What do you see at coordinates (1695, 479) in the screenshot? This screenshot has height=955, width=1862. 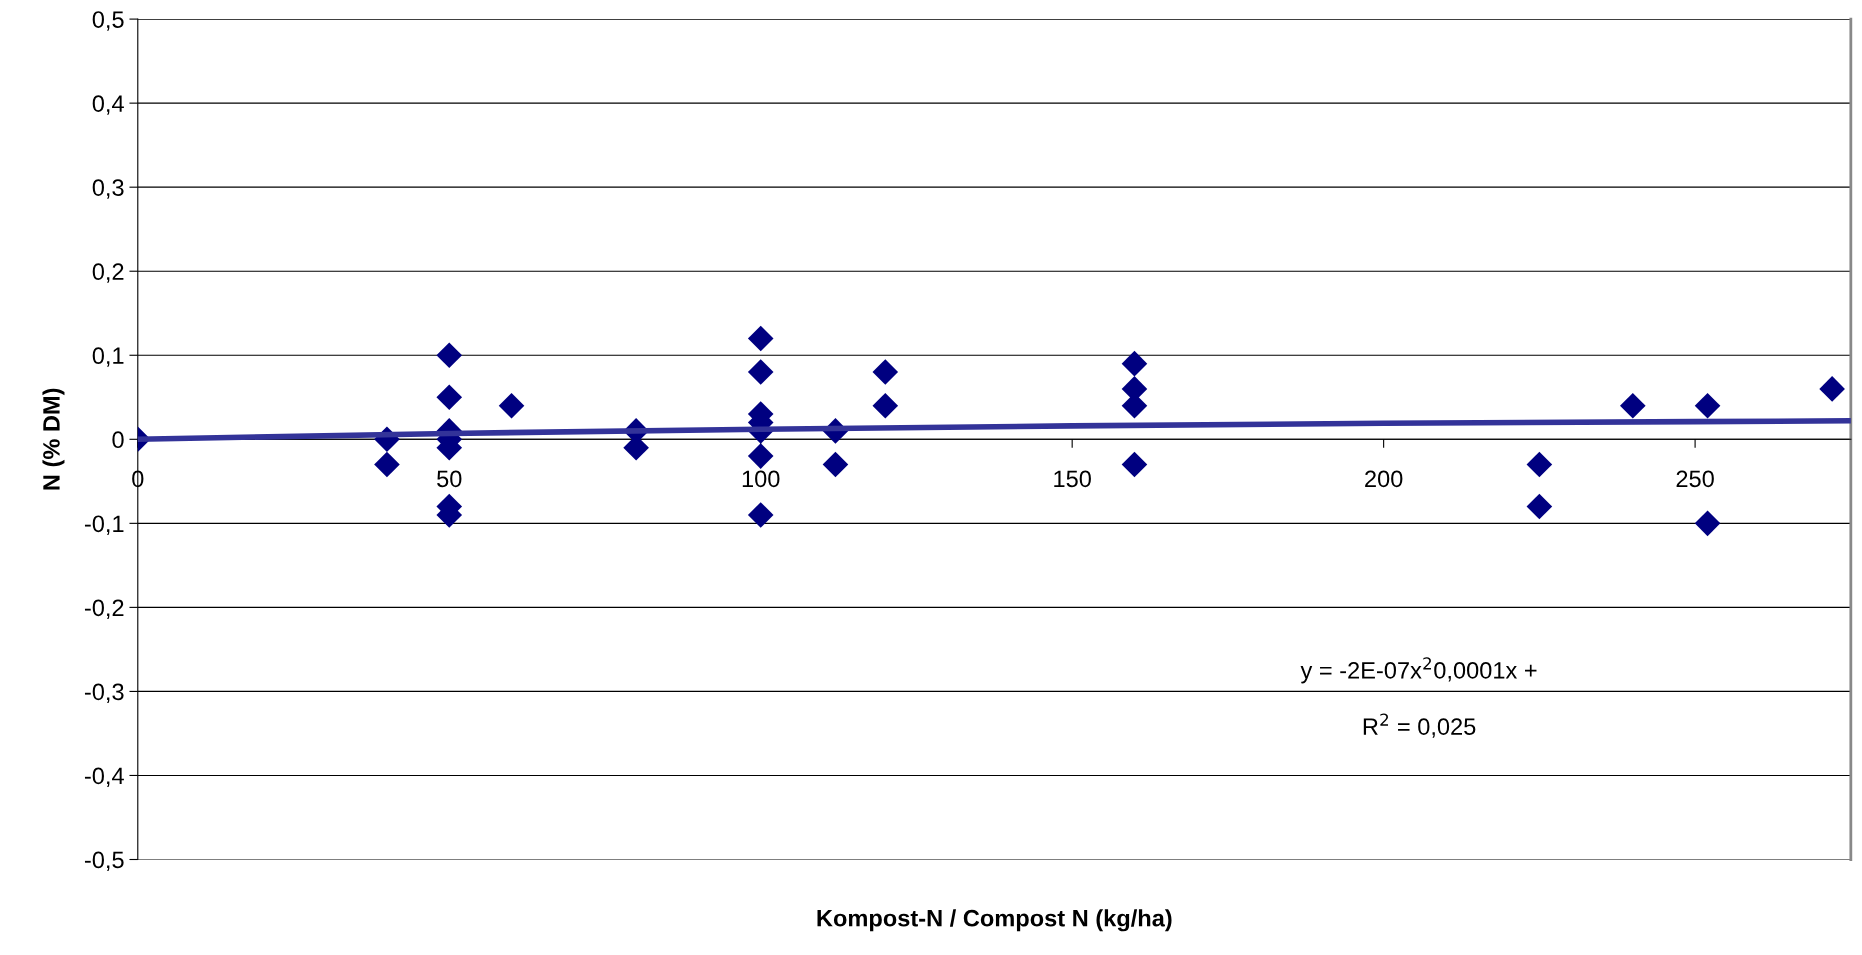 I see `x-tick-label: 250` at bounding box center [1695, 479].